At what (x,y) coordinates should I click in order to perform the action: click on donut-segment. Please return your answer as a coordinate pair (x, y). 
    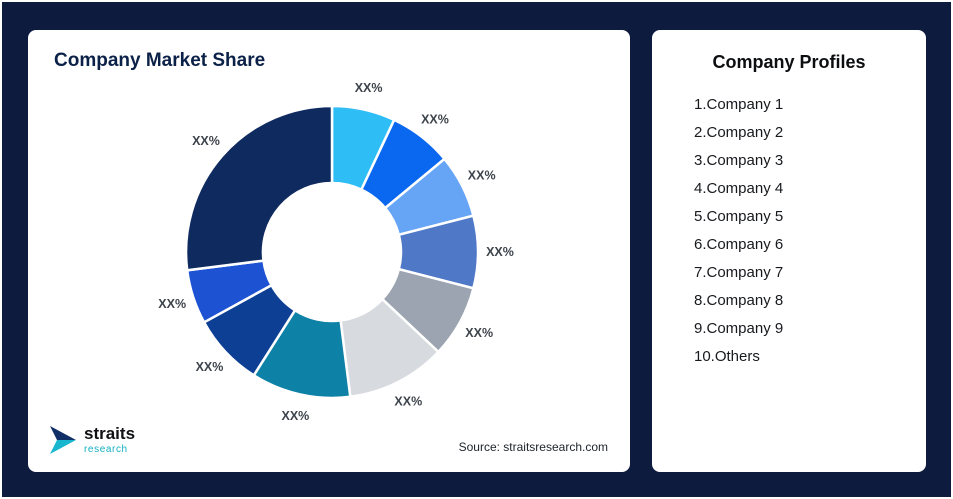
    Looking at the image, I should click on (259, 188).